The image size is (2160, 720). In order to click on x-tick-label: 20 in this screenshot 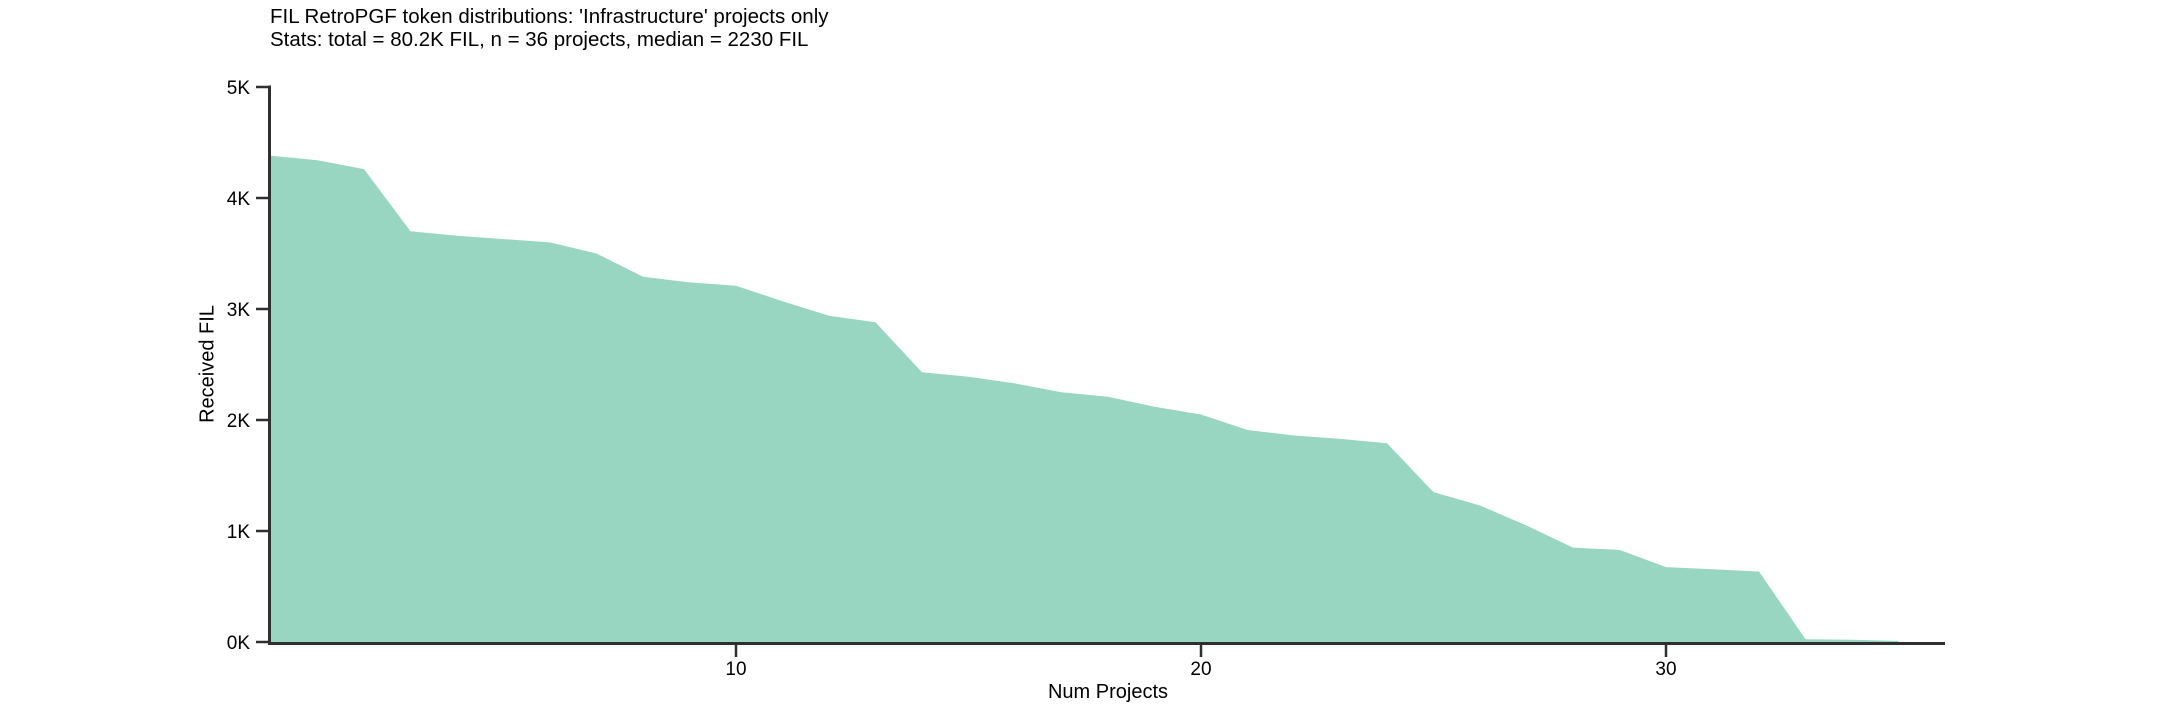, I will do `click(1200, 669)`.